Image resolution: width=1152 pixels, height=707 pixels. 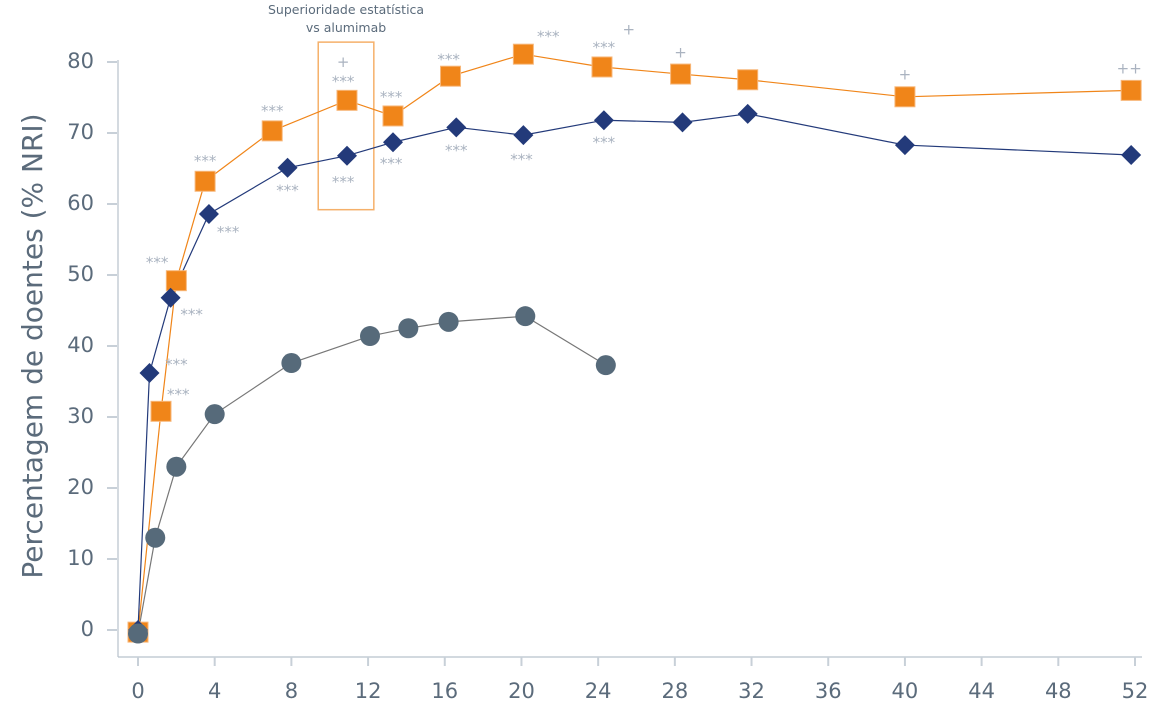 I want to click on x-tick-label: 48, so click(x=1058, y=691).